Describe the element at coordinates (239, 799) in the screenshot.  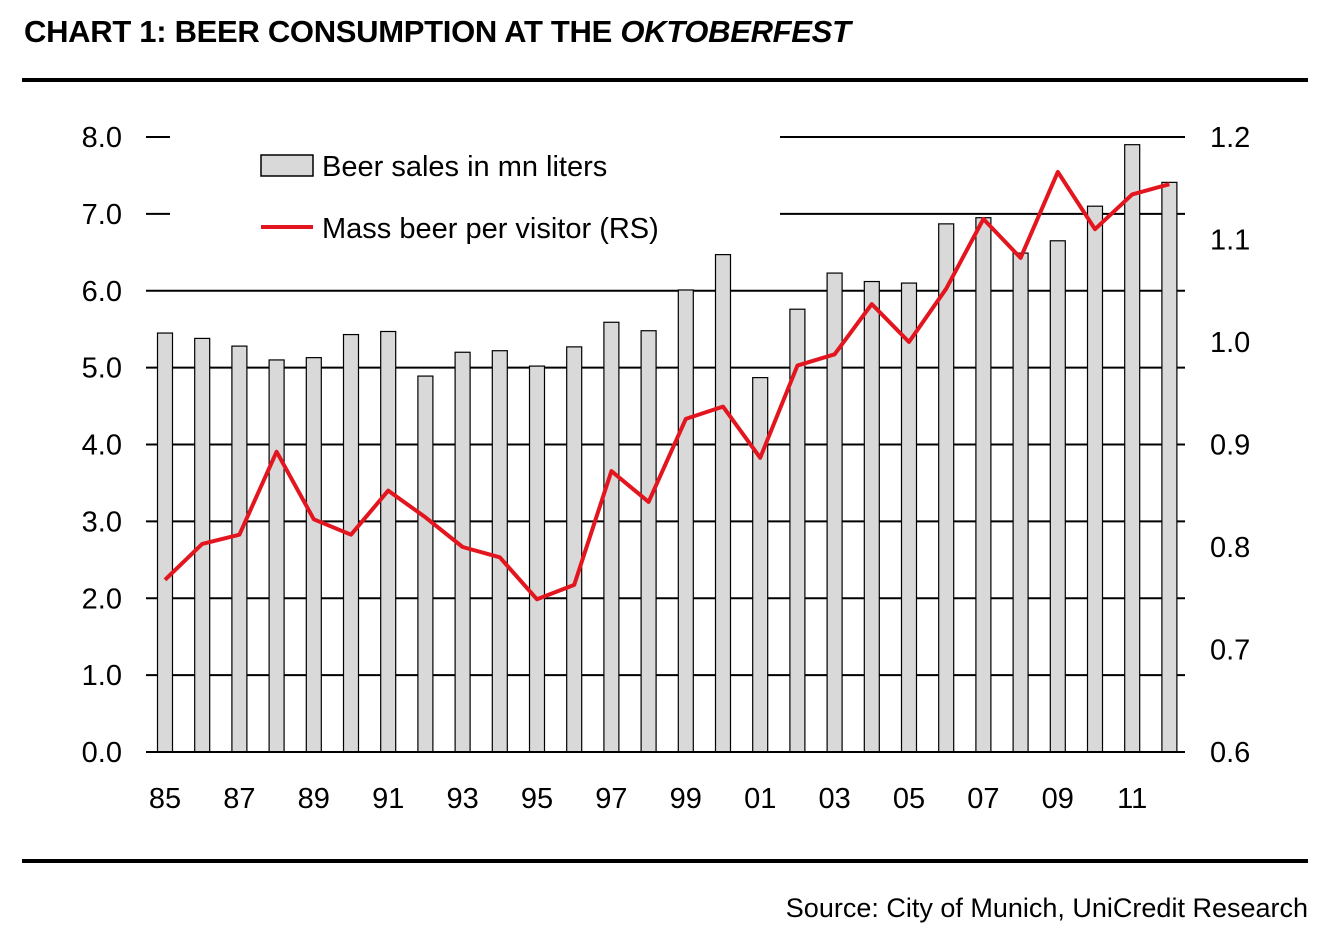
I see `x-tick-label: 87` at that location.